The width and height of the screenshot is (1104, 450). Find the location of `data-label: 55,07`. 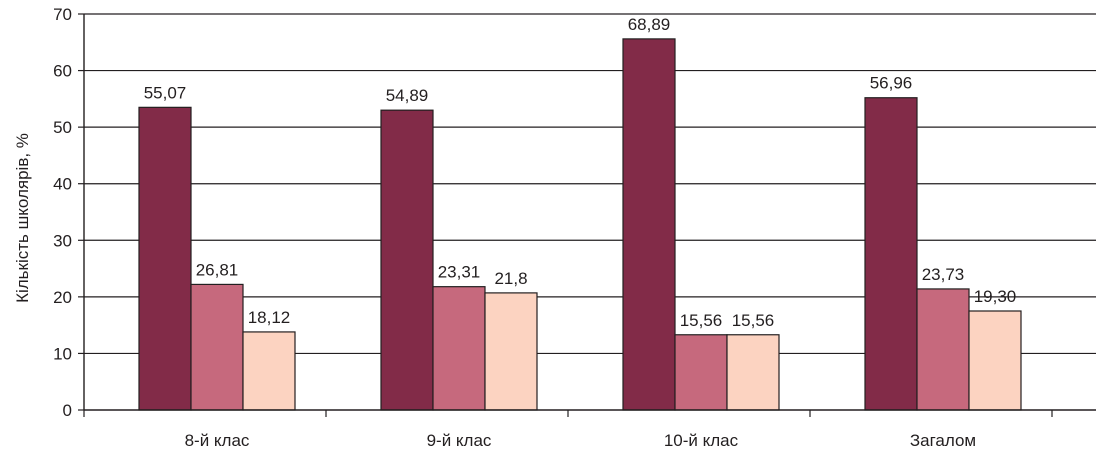

data-label: 55,07 is located at coordinates (165, 92).